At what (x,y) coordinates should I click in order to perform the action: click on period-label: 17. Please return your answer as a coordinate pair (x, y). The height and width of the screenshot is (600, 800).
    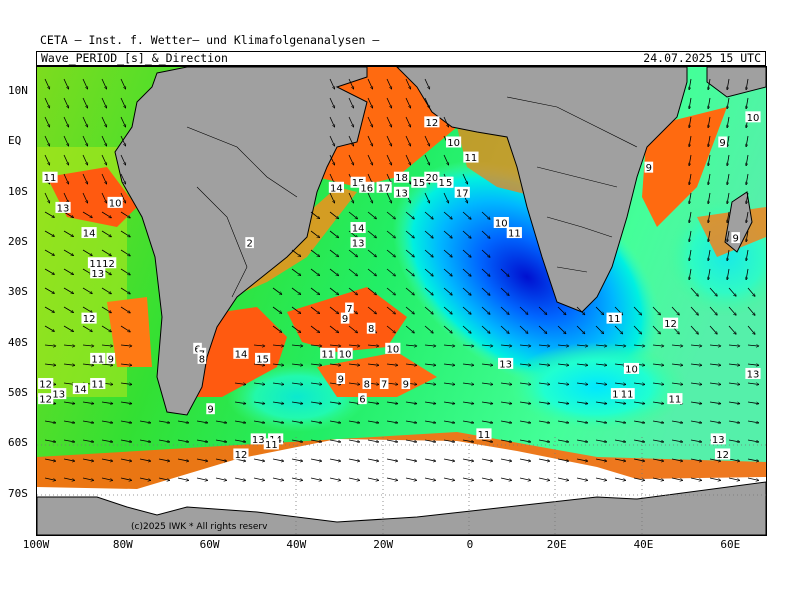
    Looking at the image, I should click on (384, 187).